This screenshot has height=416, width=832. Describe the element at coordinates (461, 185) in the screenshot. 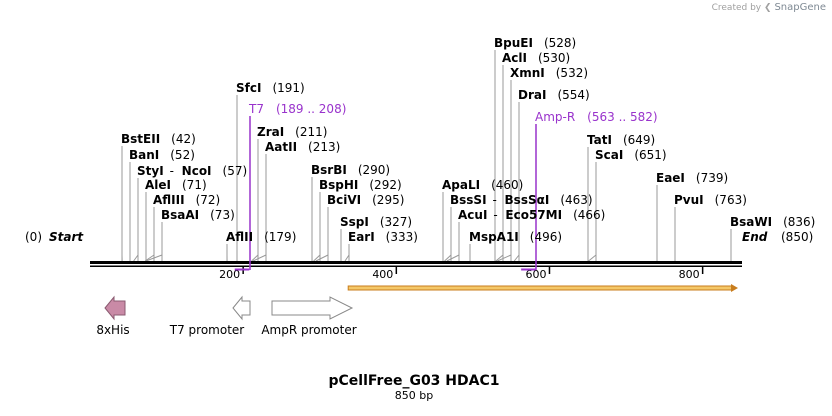

I see `site-name-apali: ApaLI` at that location.